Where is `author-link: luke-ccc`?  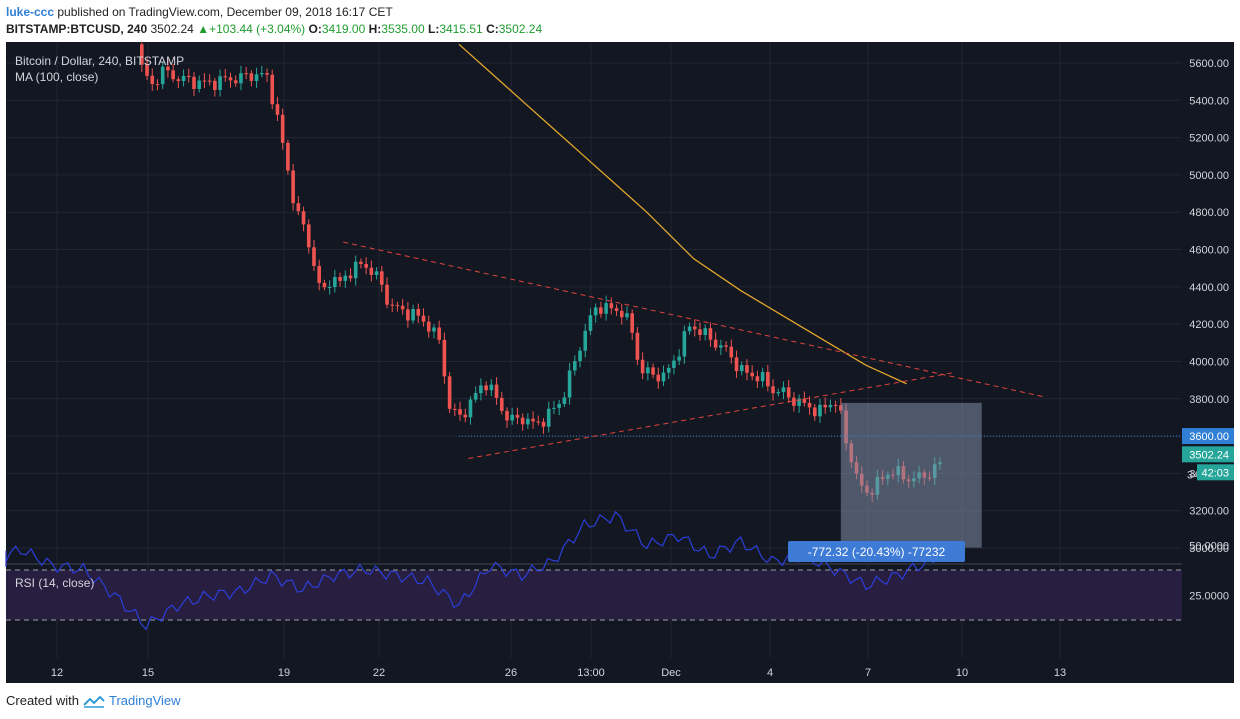
author-link: luke-ccc is located at coordinates (30, 12).